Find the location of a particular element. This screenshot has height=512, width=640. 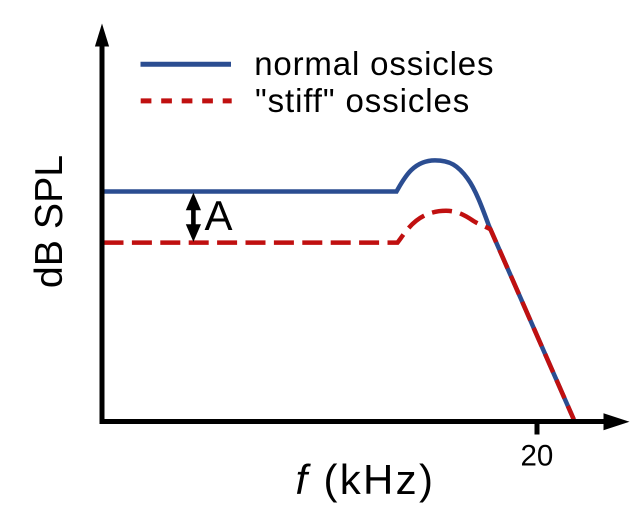

svg-text: A is located at coordinates (218, 215).